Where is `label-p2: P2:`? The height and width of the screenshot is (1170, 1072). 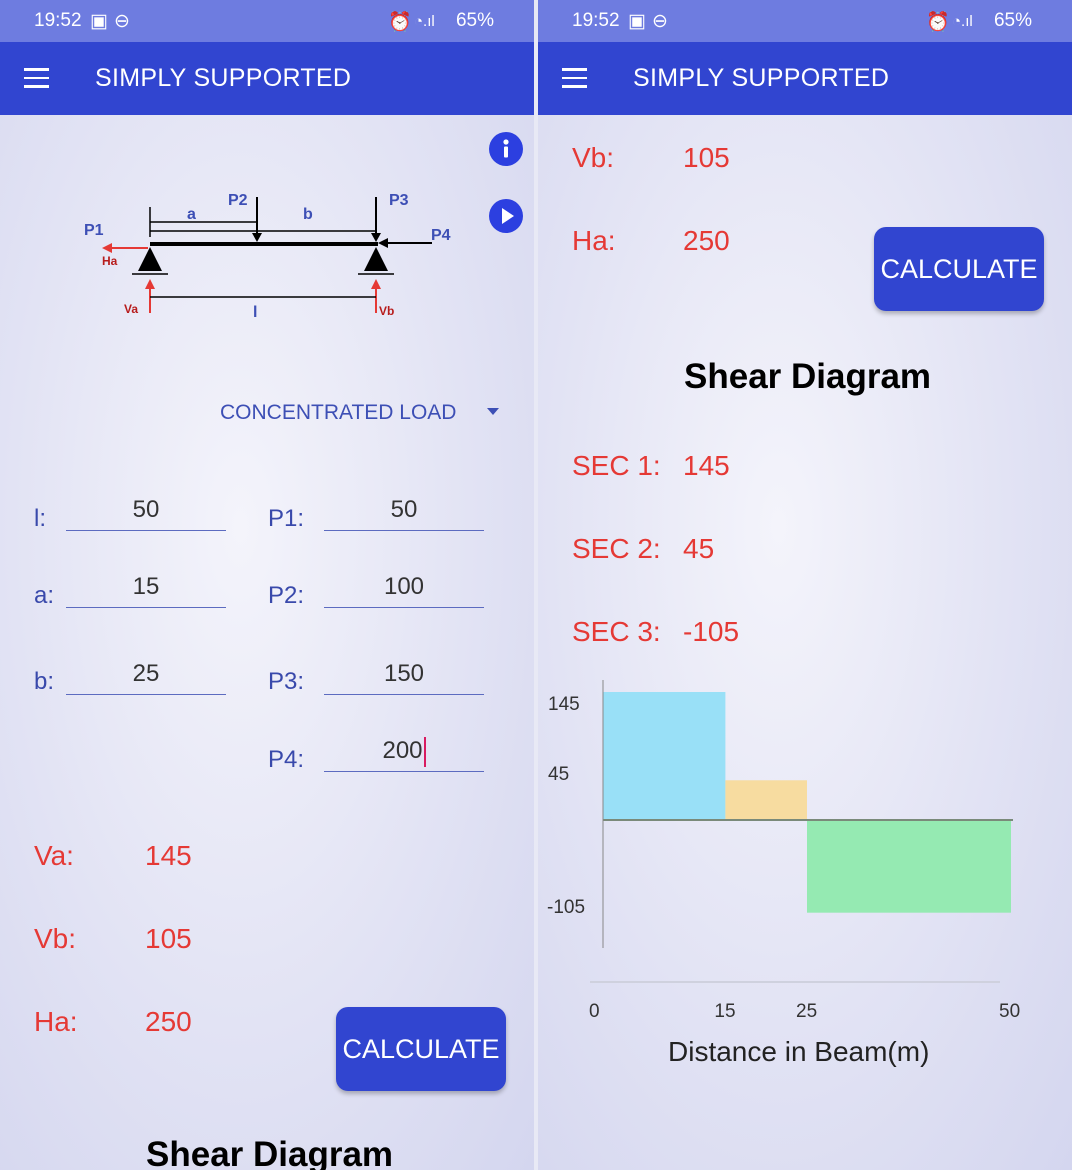
label-p2: P2: is located at coordinates (286, 595).